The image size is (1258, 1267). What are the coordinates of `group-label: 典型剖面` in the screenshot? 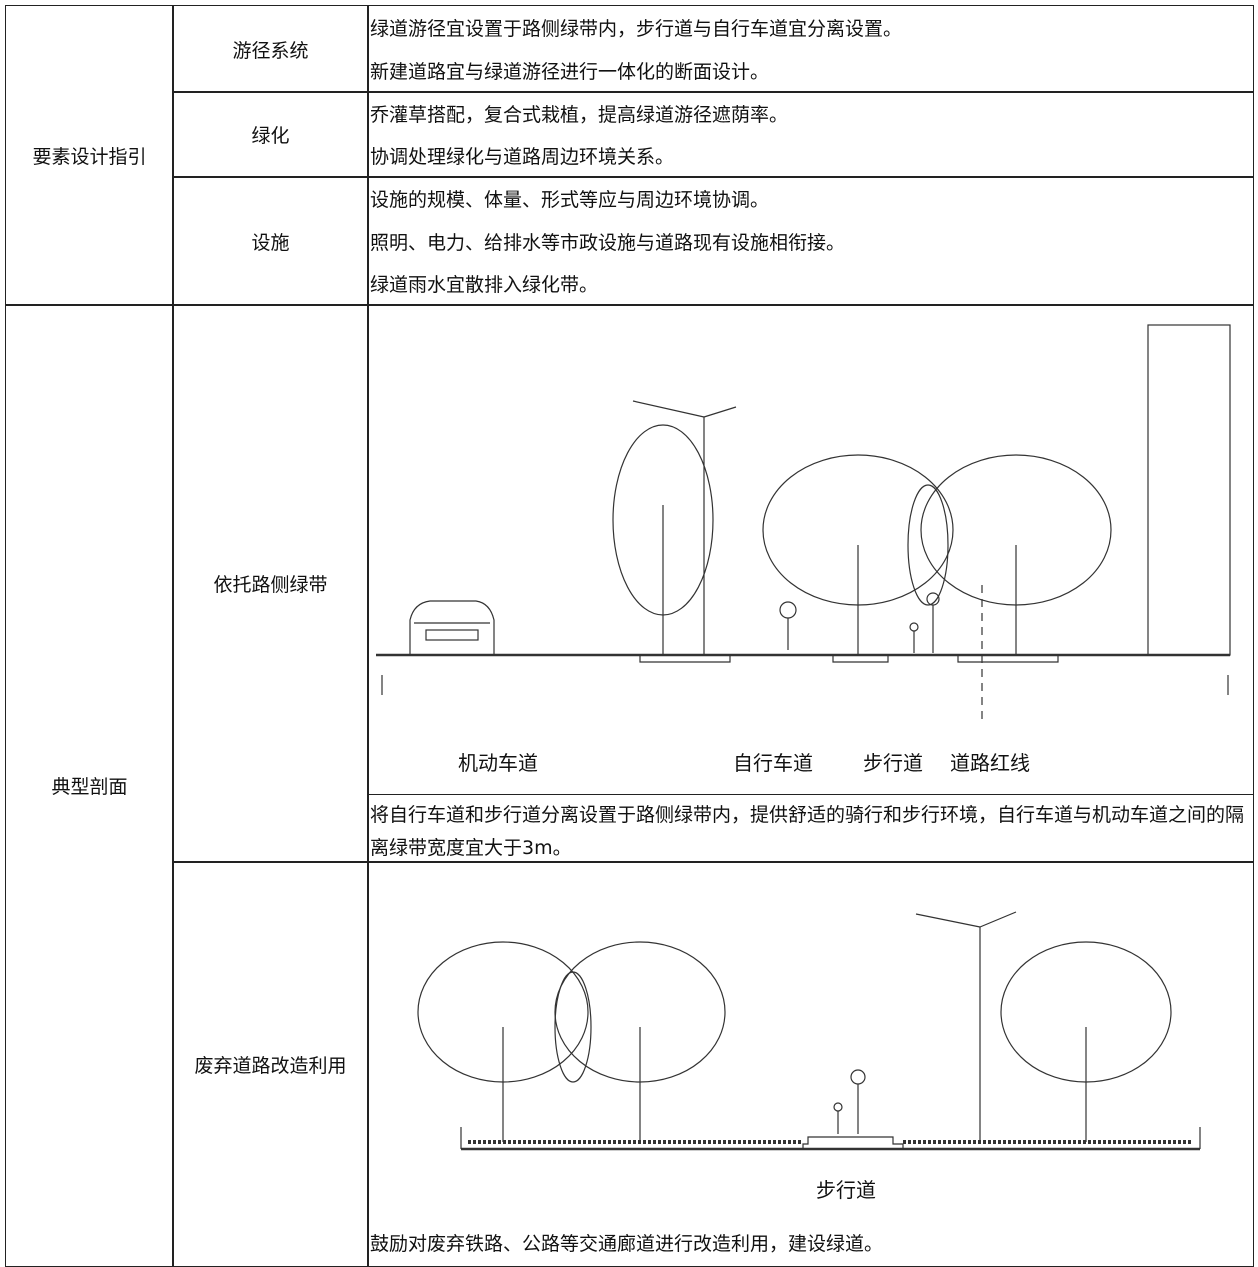 It's located at (89, 785).